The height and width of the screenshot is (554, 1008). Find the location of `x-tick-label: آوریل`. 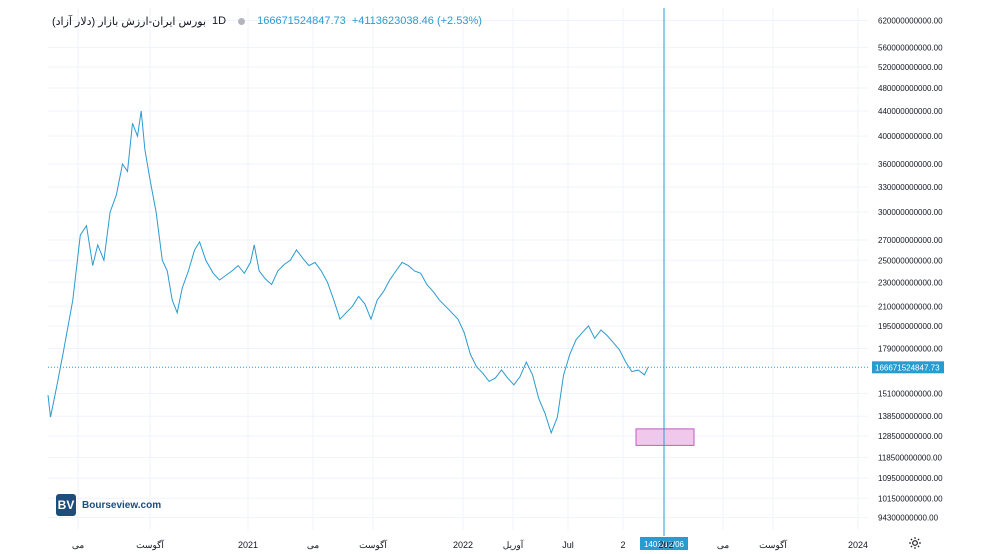

x-tick-label: آوریل is located at coordinates (513, 545).